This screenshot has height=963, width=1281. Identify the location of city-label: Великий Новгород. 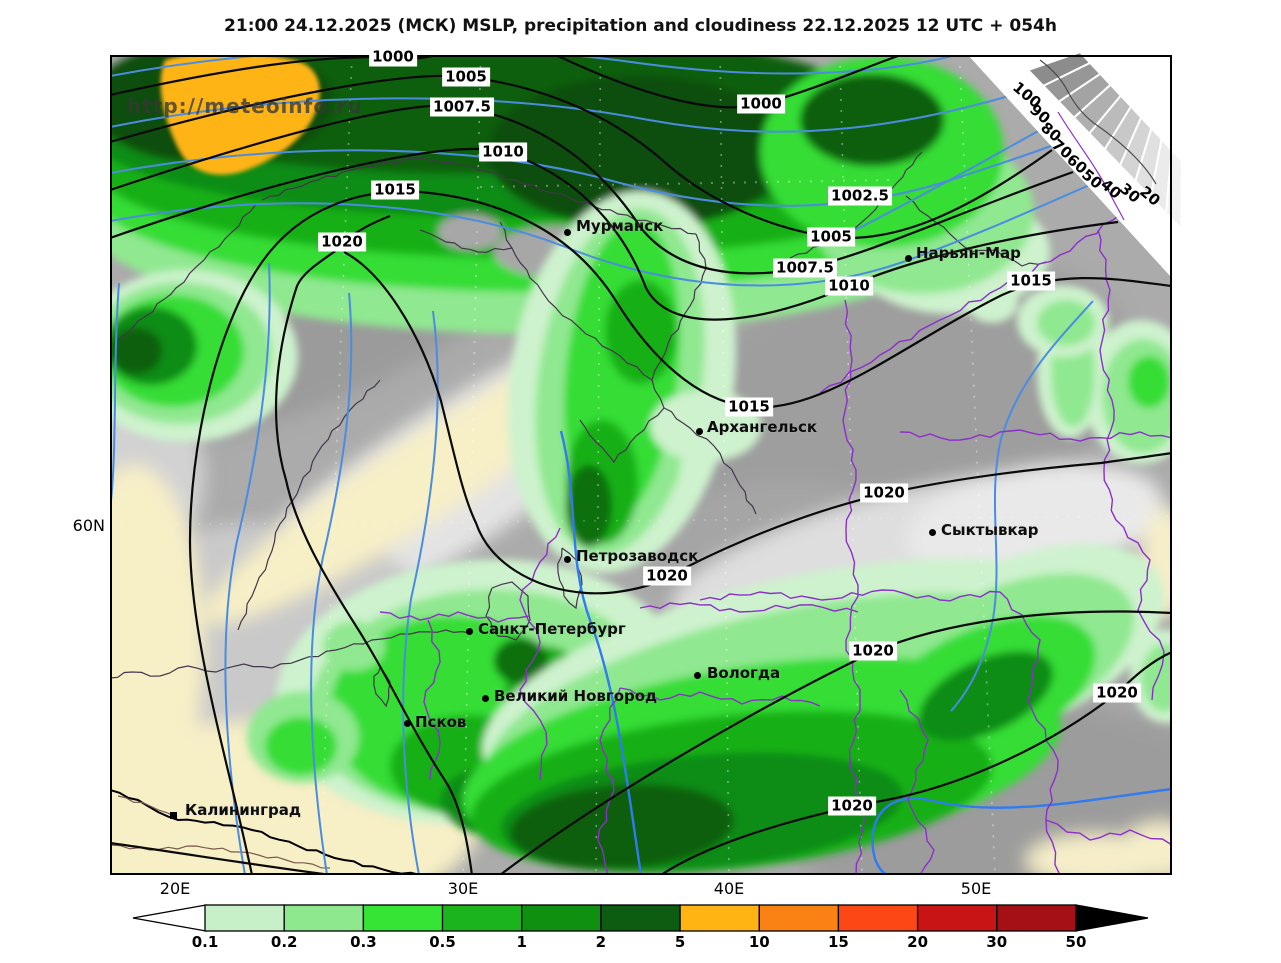
(576, 696).